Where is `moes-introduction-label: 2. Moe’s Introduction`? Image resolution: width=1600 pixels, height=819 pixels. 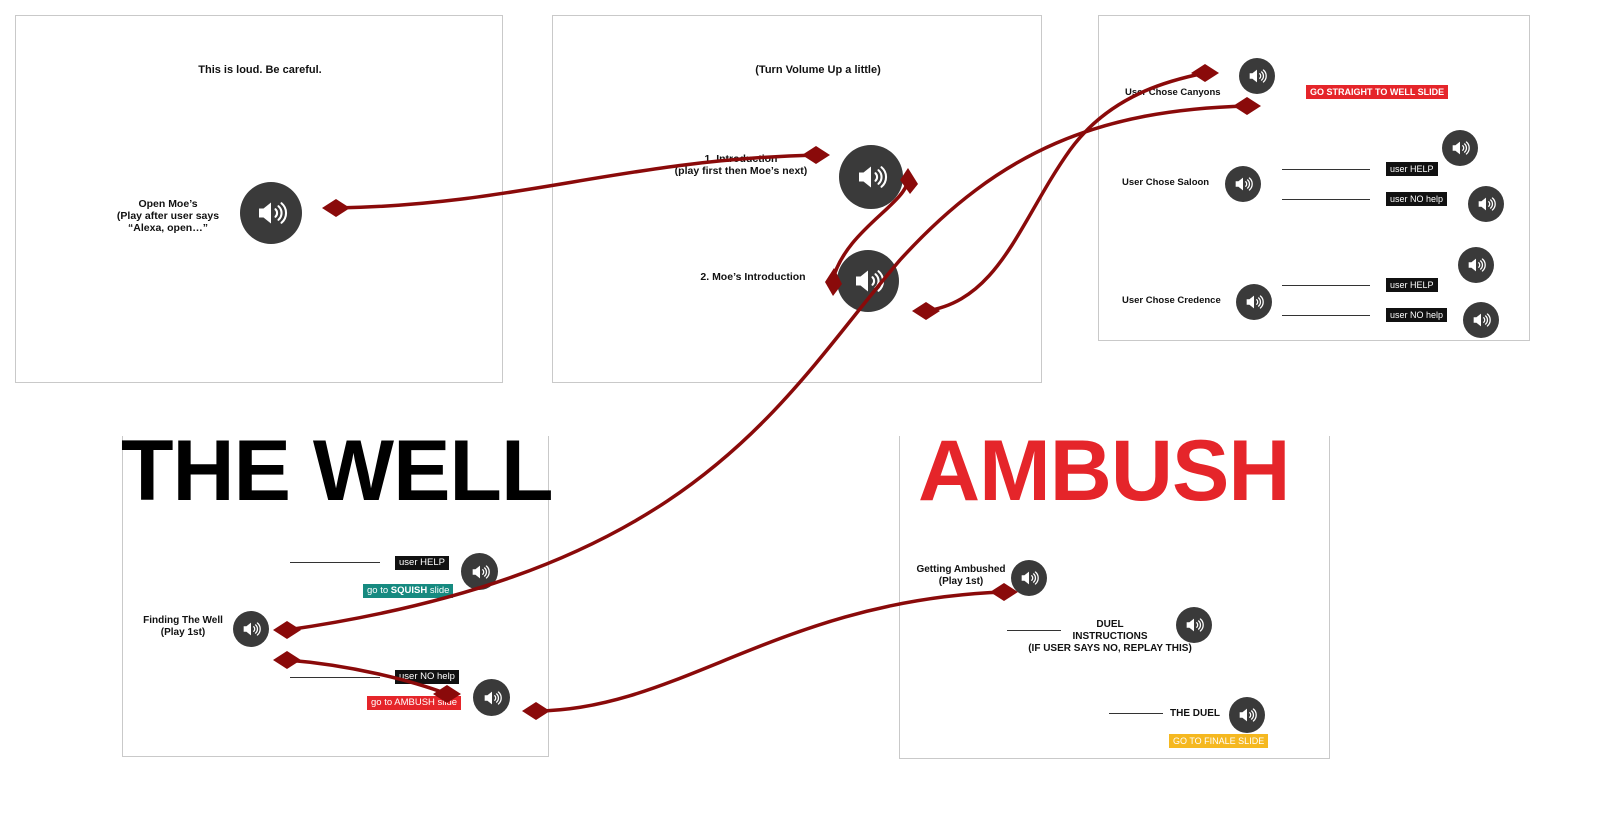 moes-introduction-label: 2. Moe’s Introduction is located at coordinates (753, 277).